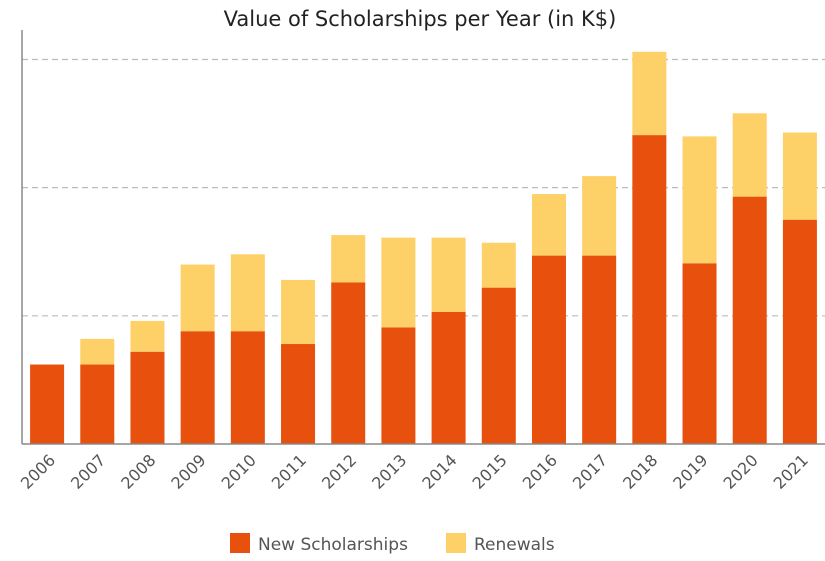 The width and height of the screenshot is (825, 561). I want to click on x-tick-label: 2009, so click(188, 472).